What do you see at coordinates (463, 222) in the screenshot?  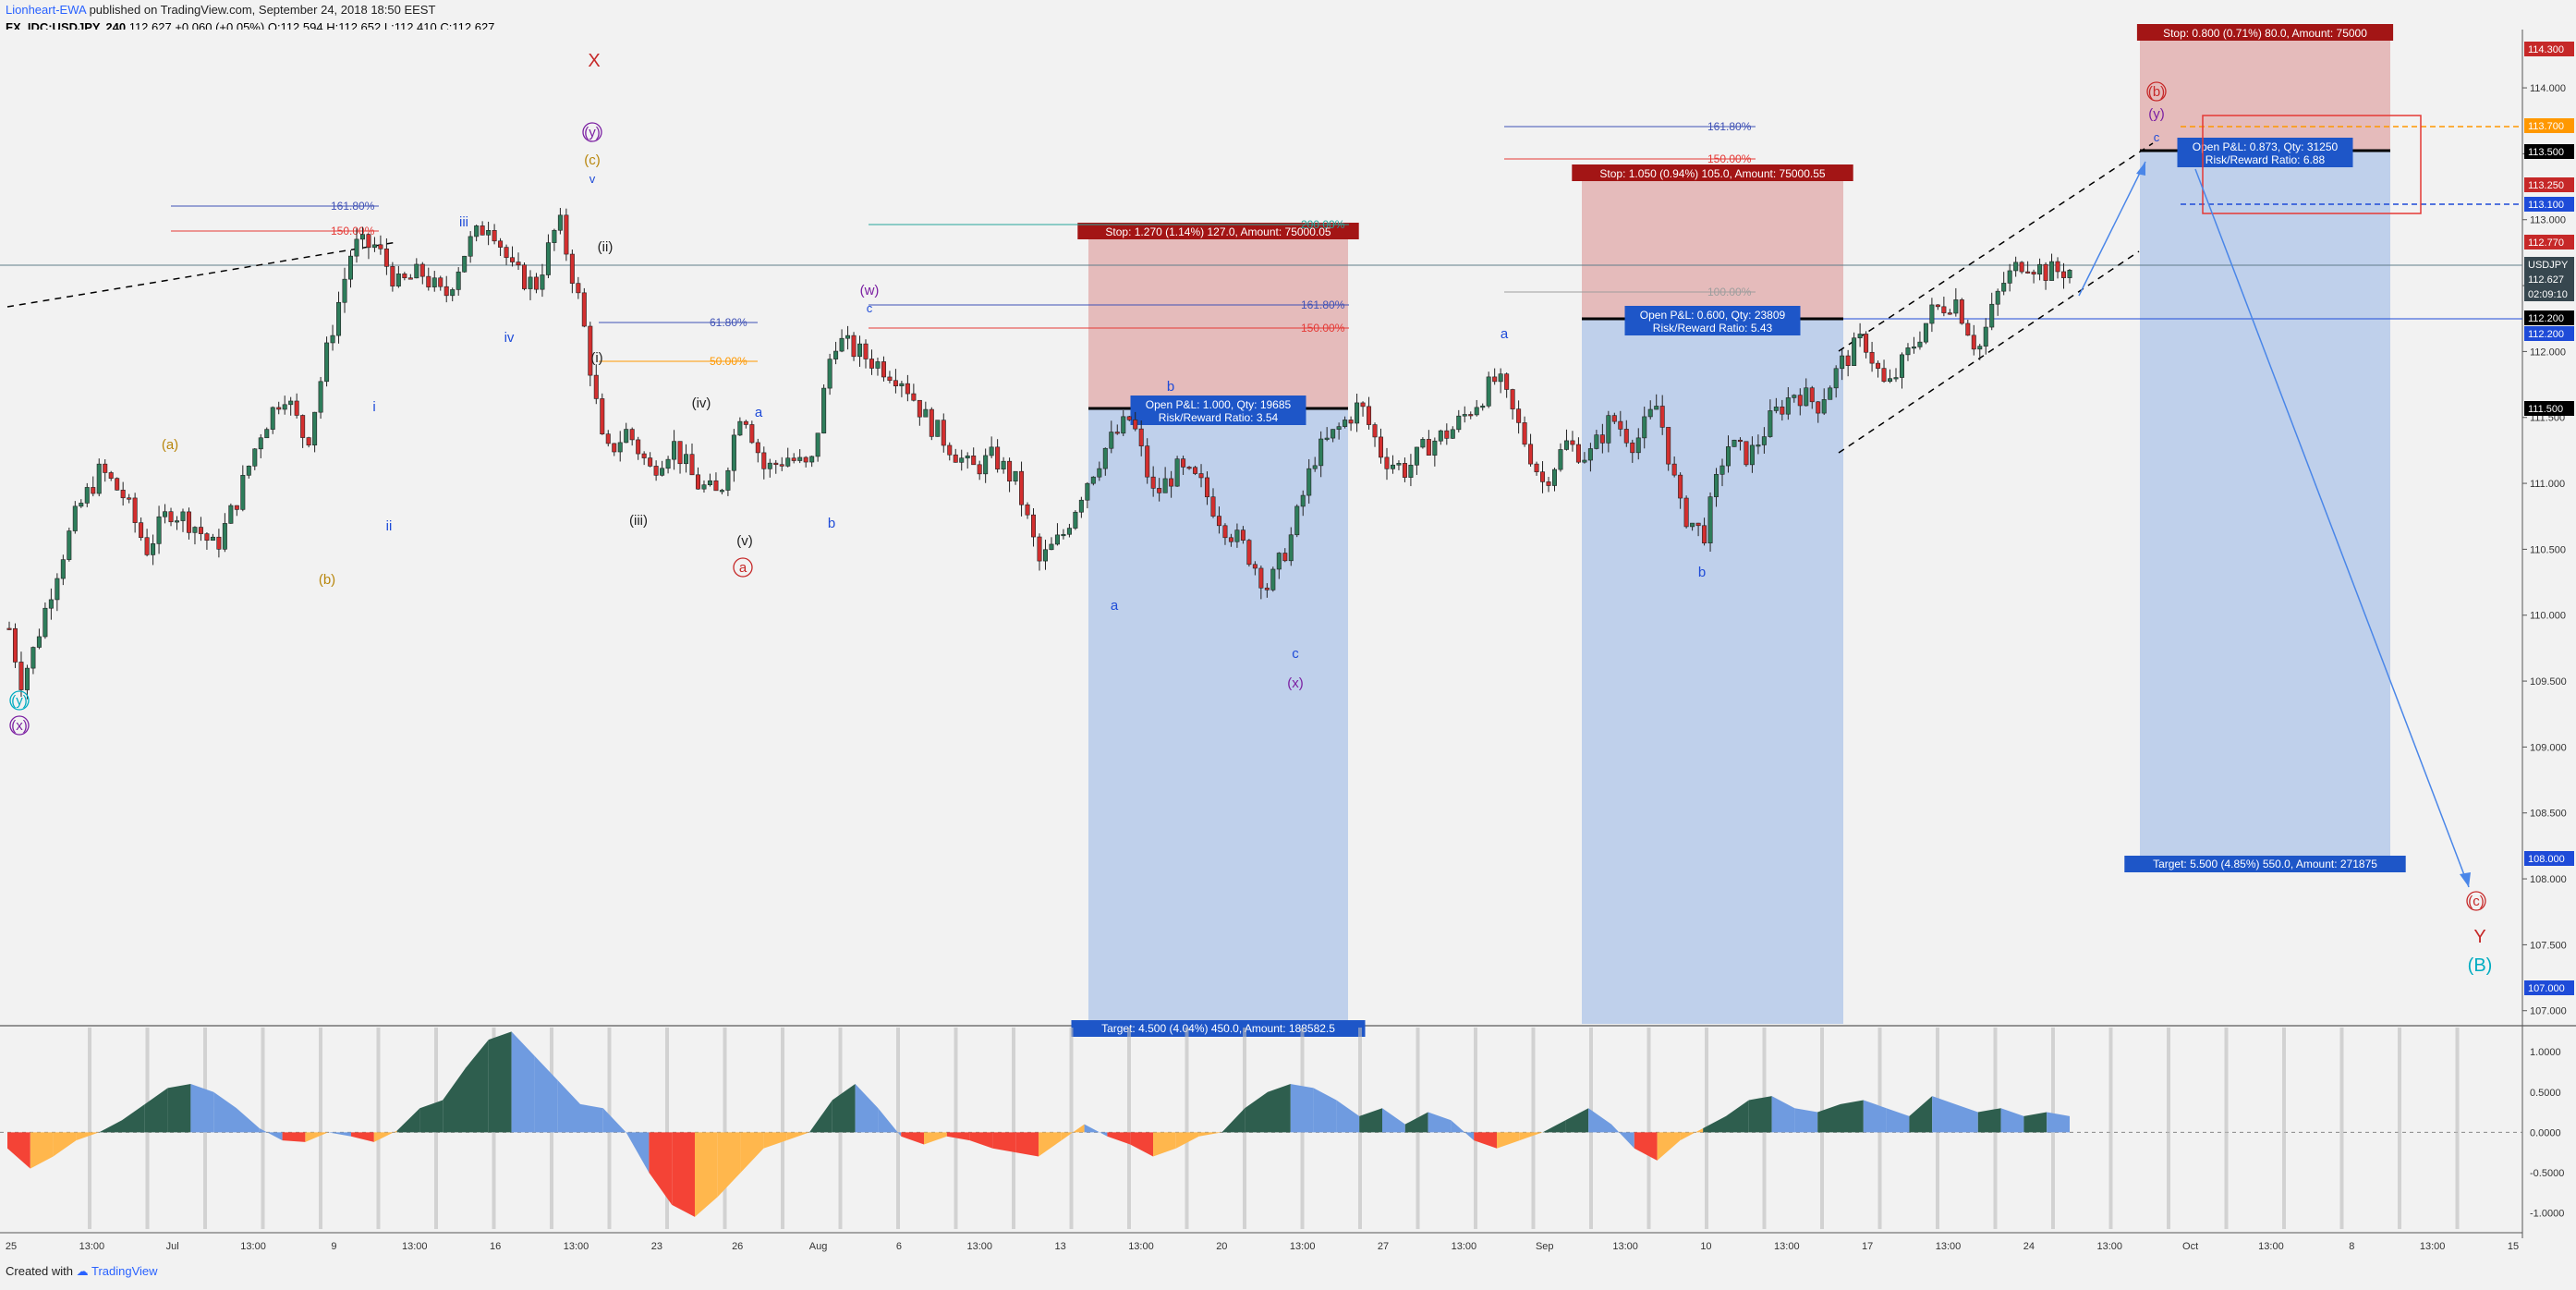 I see `wave-label-4: iii` at bounding box center [463, 222].